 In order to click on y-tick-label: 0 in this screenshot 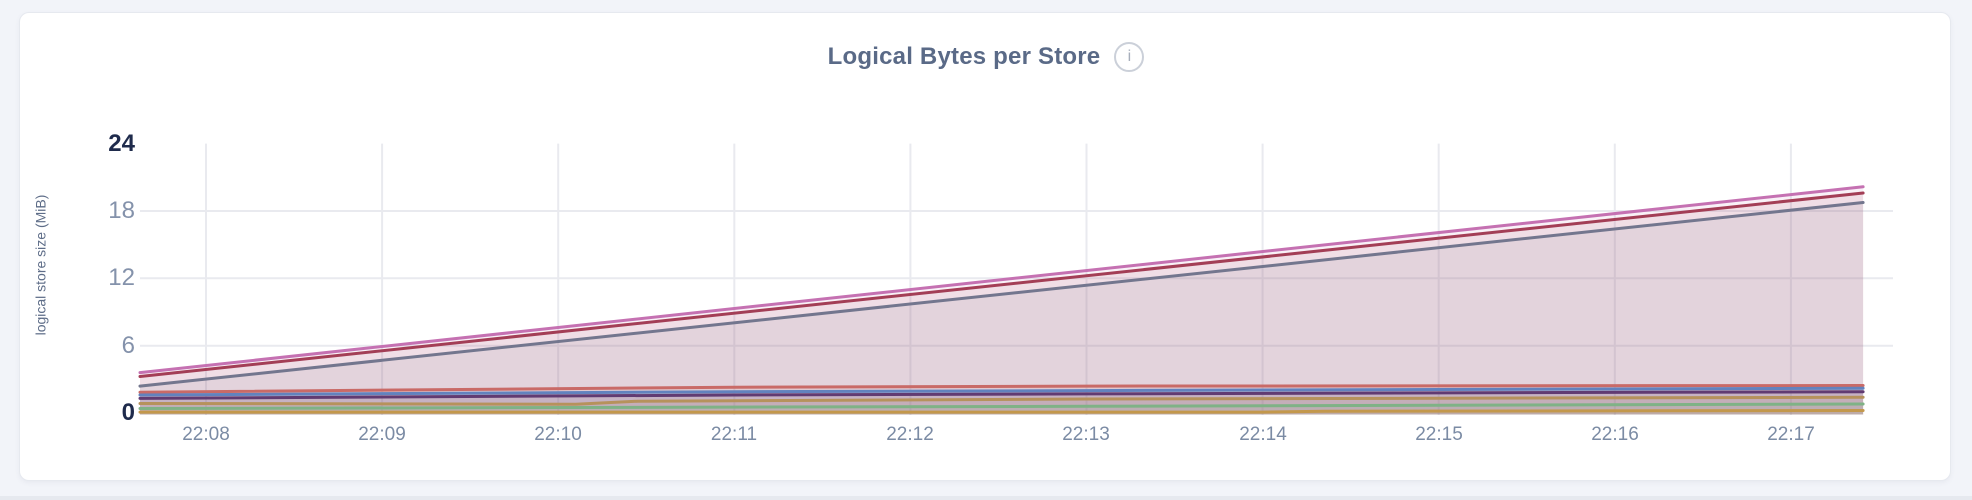, I will do `click(128, 412)`.